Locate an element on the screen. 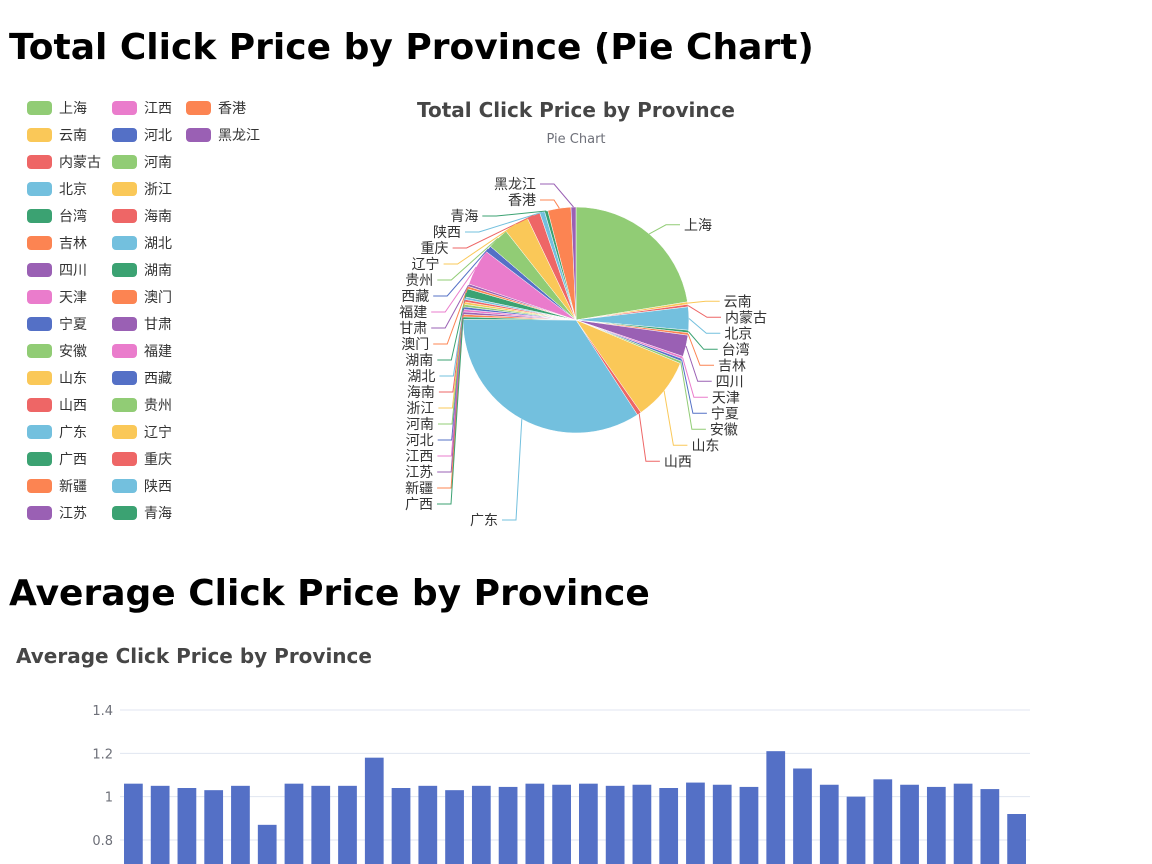 The image size is (1152, 864). pie-chart-title: Total Click Price by Province is located at coordinates (576, 110).